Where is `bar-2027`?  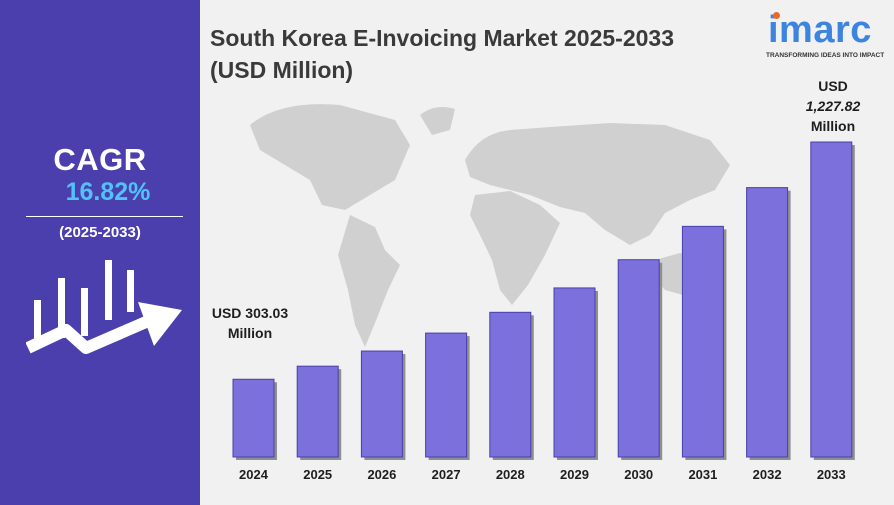
bar-2027 is located at coordinates (446, 395).